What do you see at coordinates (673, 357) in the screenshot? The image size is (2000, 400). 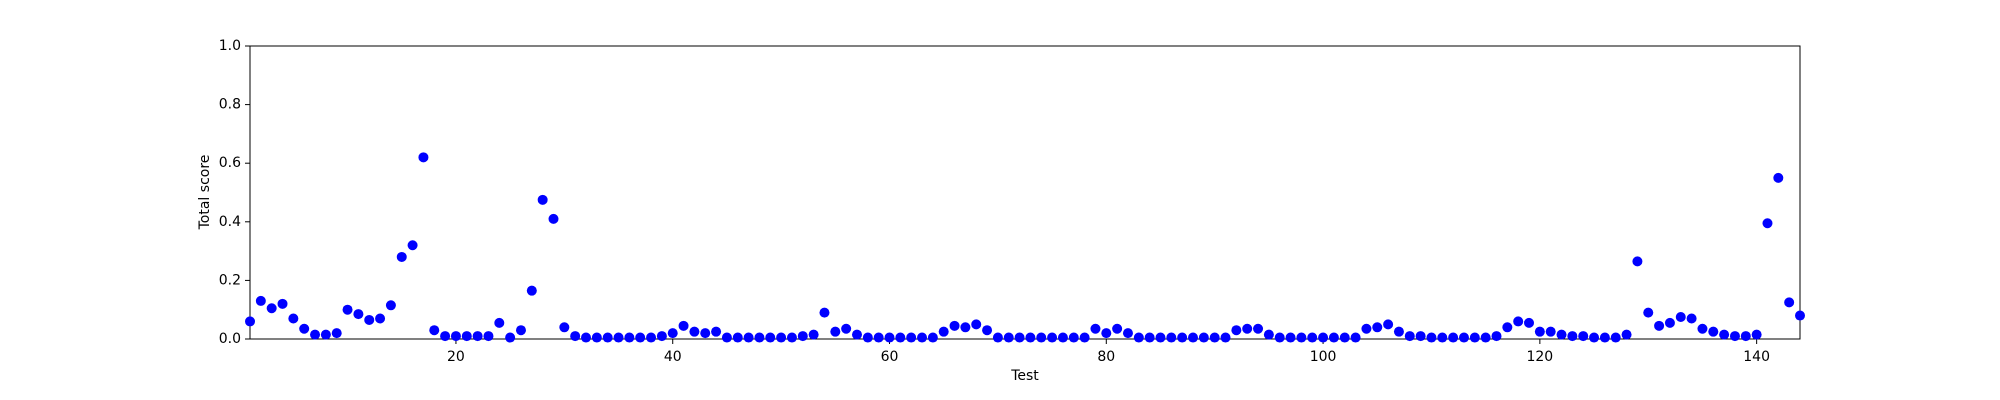 I see `x-tick-label: 40` at bounding box center [673, 357].